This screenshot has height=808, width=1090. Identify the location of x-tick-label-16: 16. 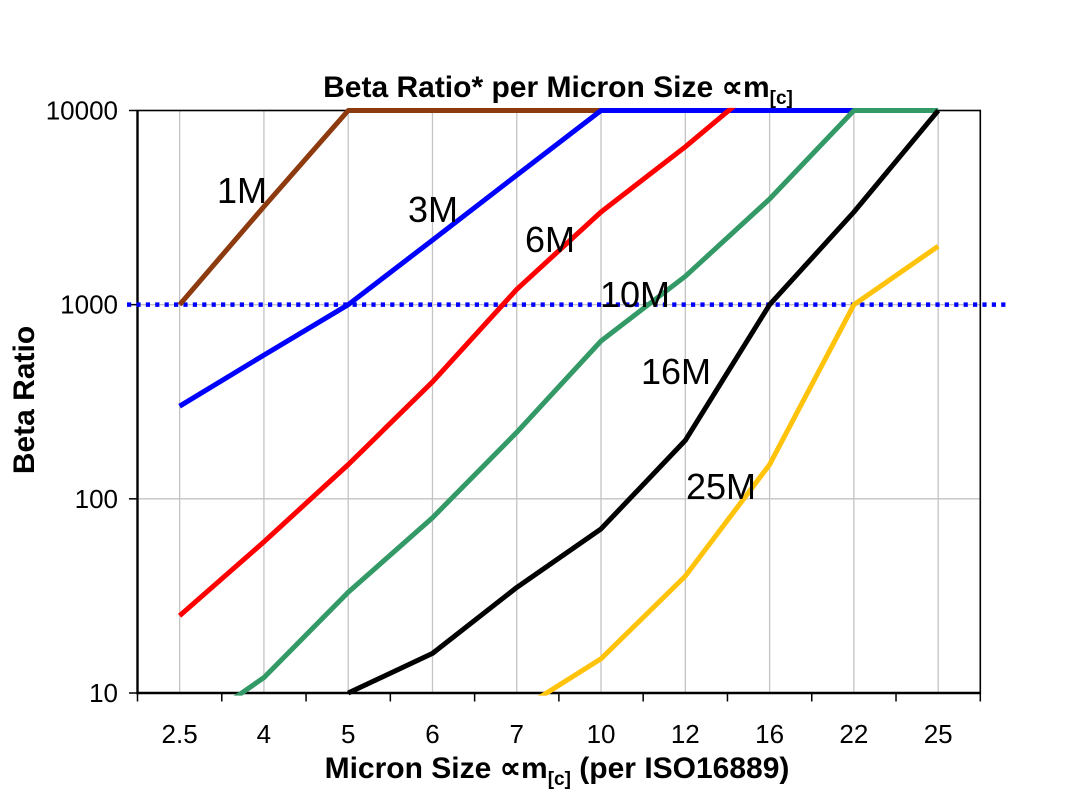
(769, 734).